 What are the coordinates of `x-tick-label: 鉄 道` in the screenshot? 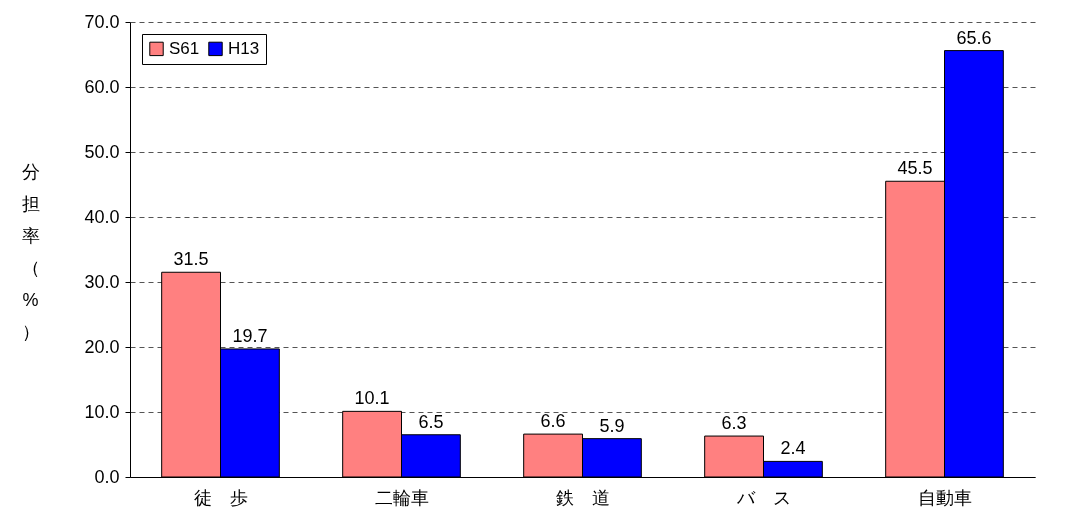 It's located at (582, 497).